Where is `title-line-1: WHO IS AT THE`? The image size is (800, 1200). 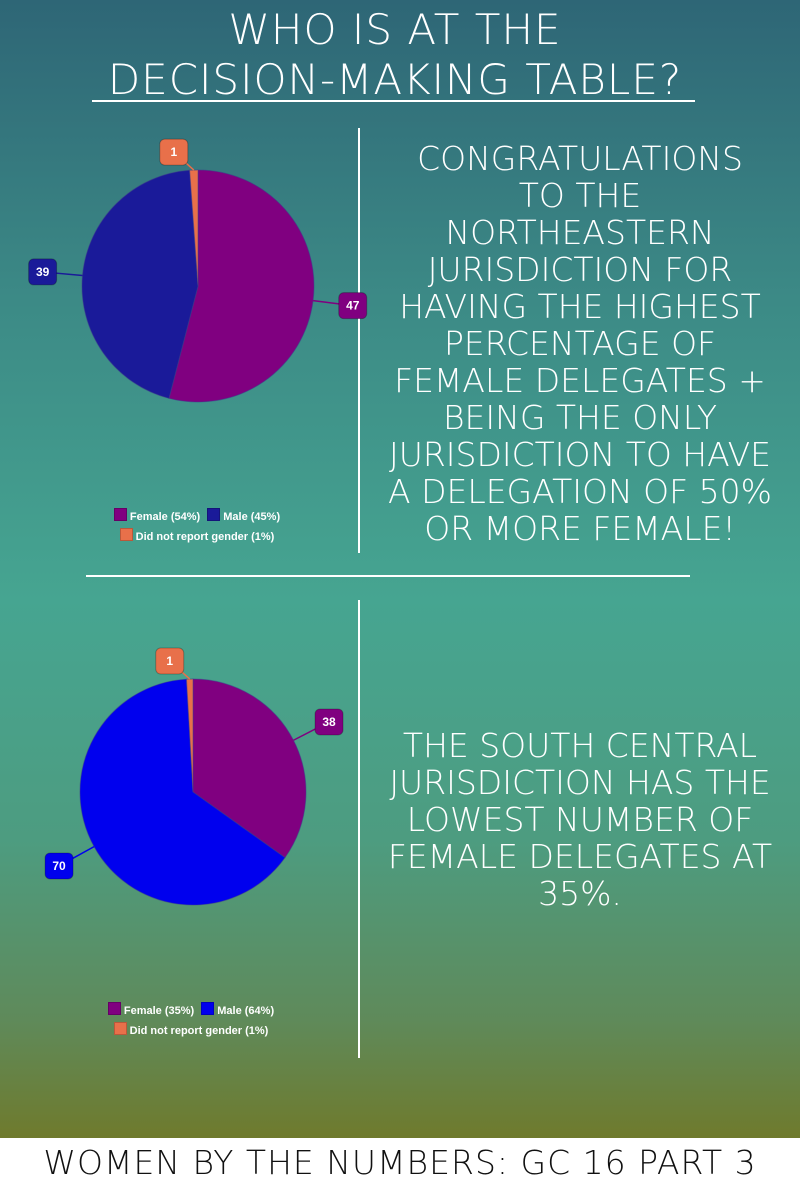 title-line-1: WHO IS AT THE is located at coordinates (395, 29).